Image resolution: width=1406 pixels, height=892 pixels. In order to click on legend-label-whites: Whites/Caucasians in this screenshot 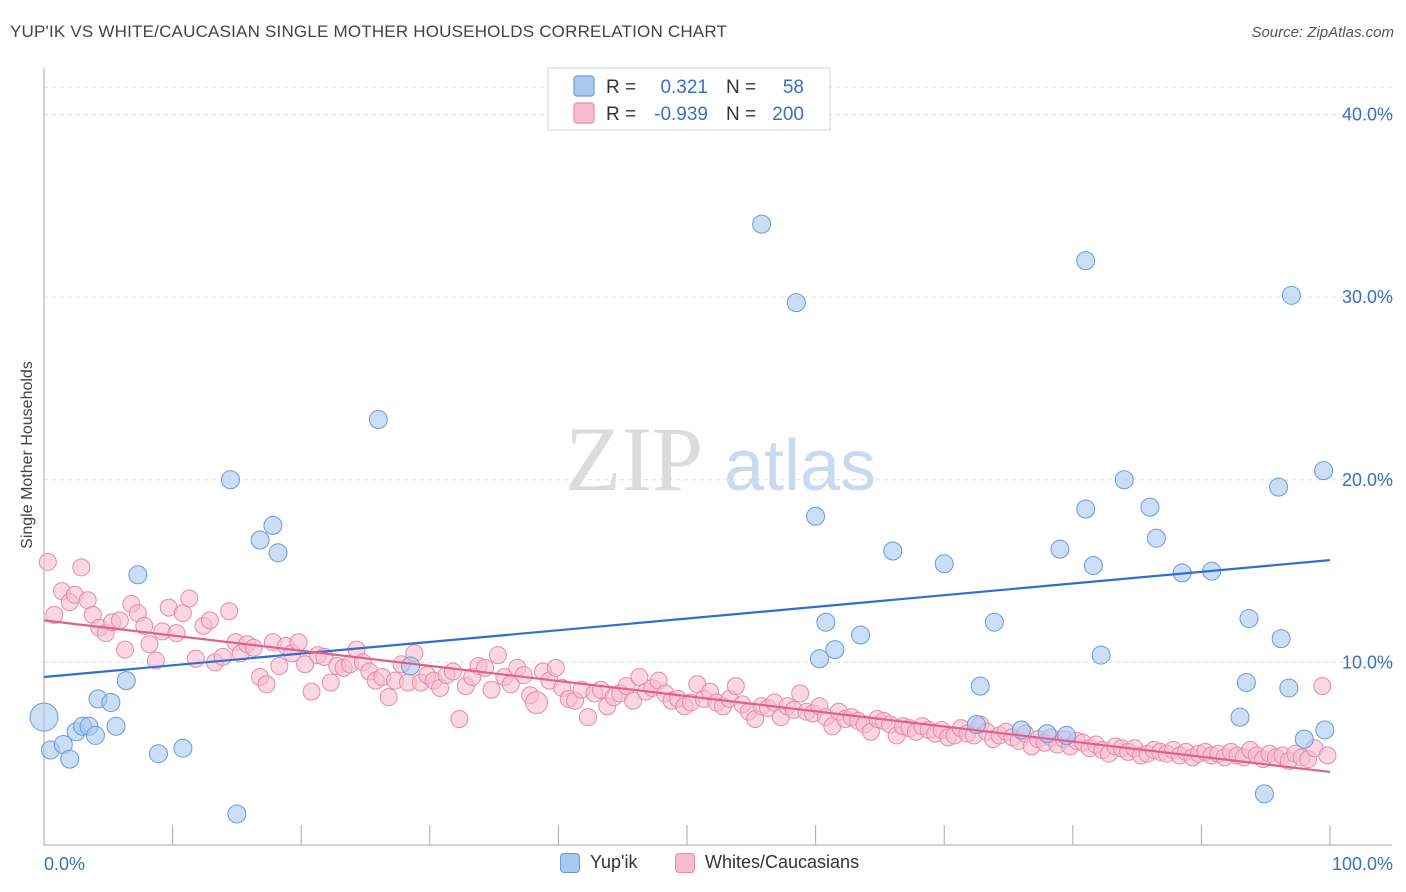, I will do `click(782, 862)`.